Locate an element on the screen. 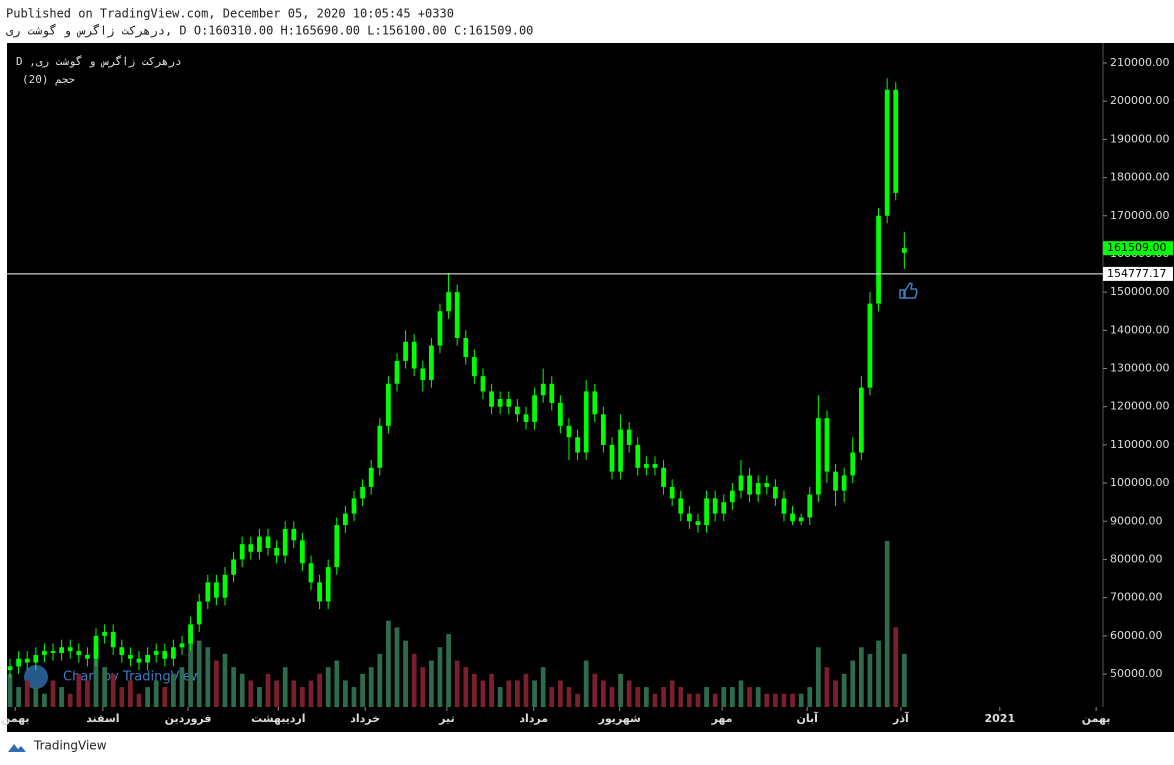  y-tick-label: 180000.00 is located at coordinates (1140, 177).